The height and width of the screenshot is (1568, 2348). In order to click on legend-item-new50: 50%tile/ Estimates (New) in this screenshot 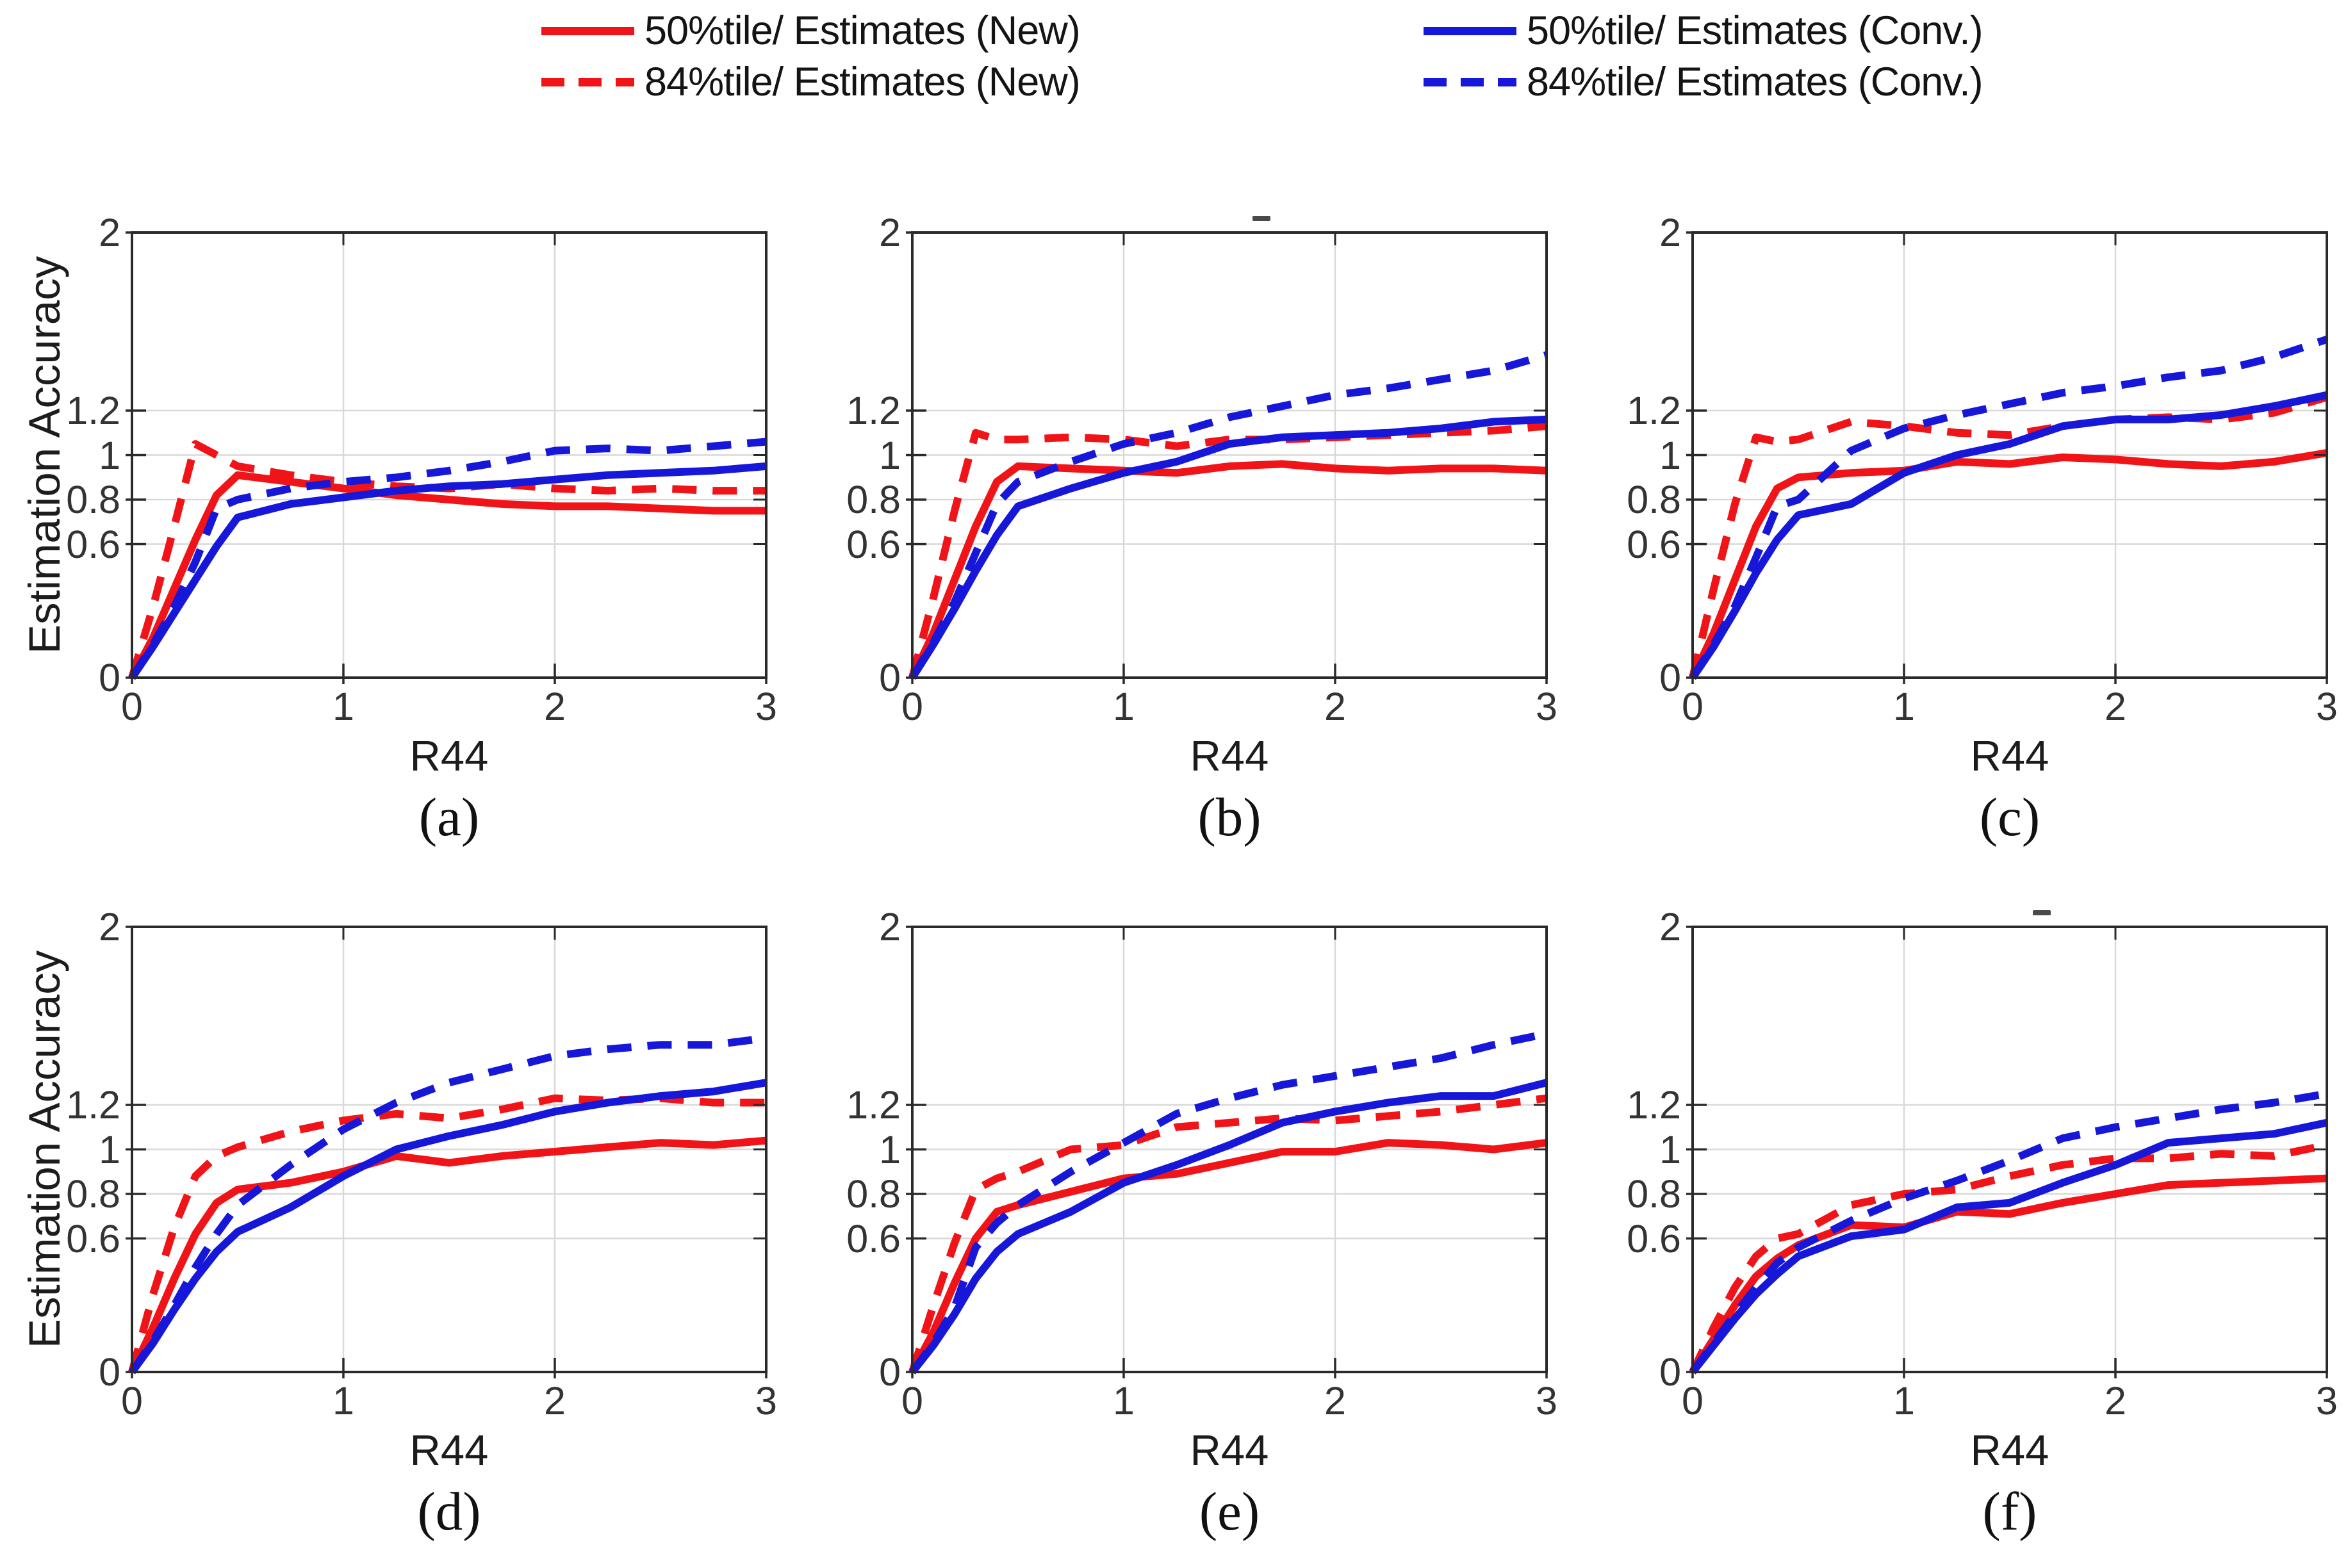, I will do `click(811, 30)`.